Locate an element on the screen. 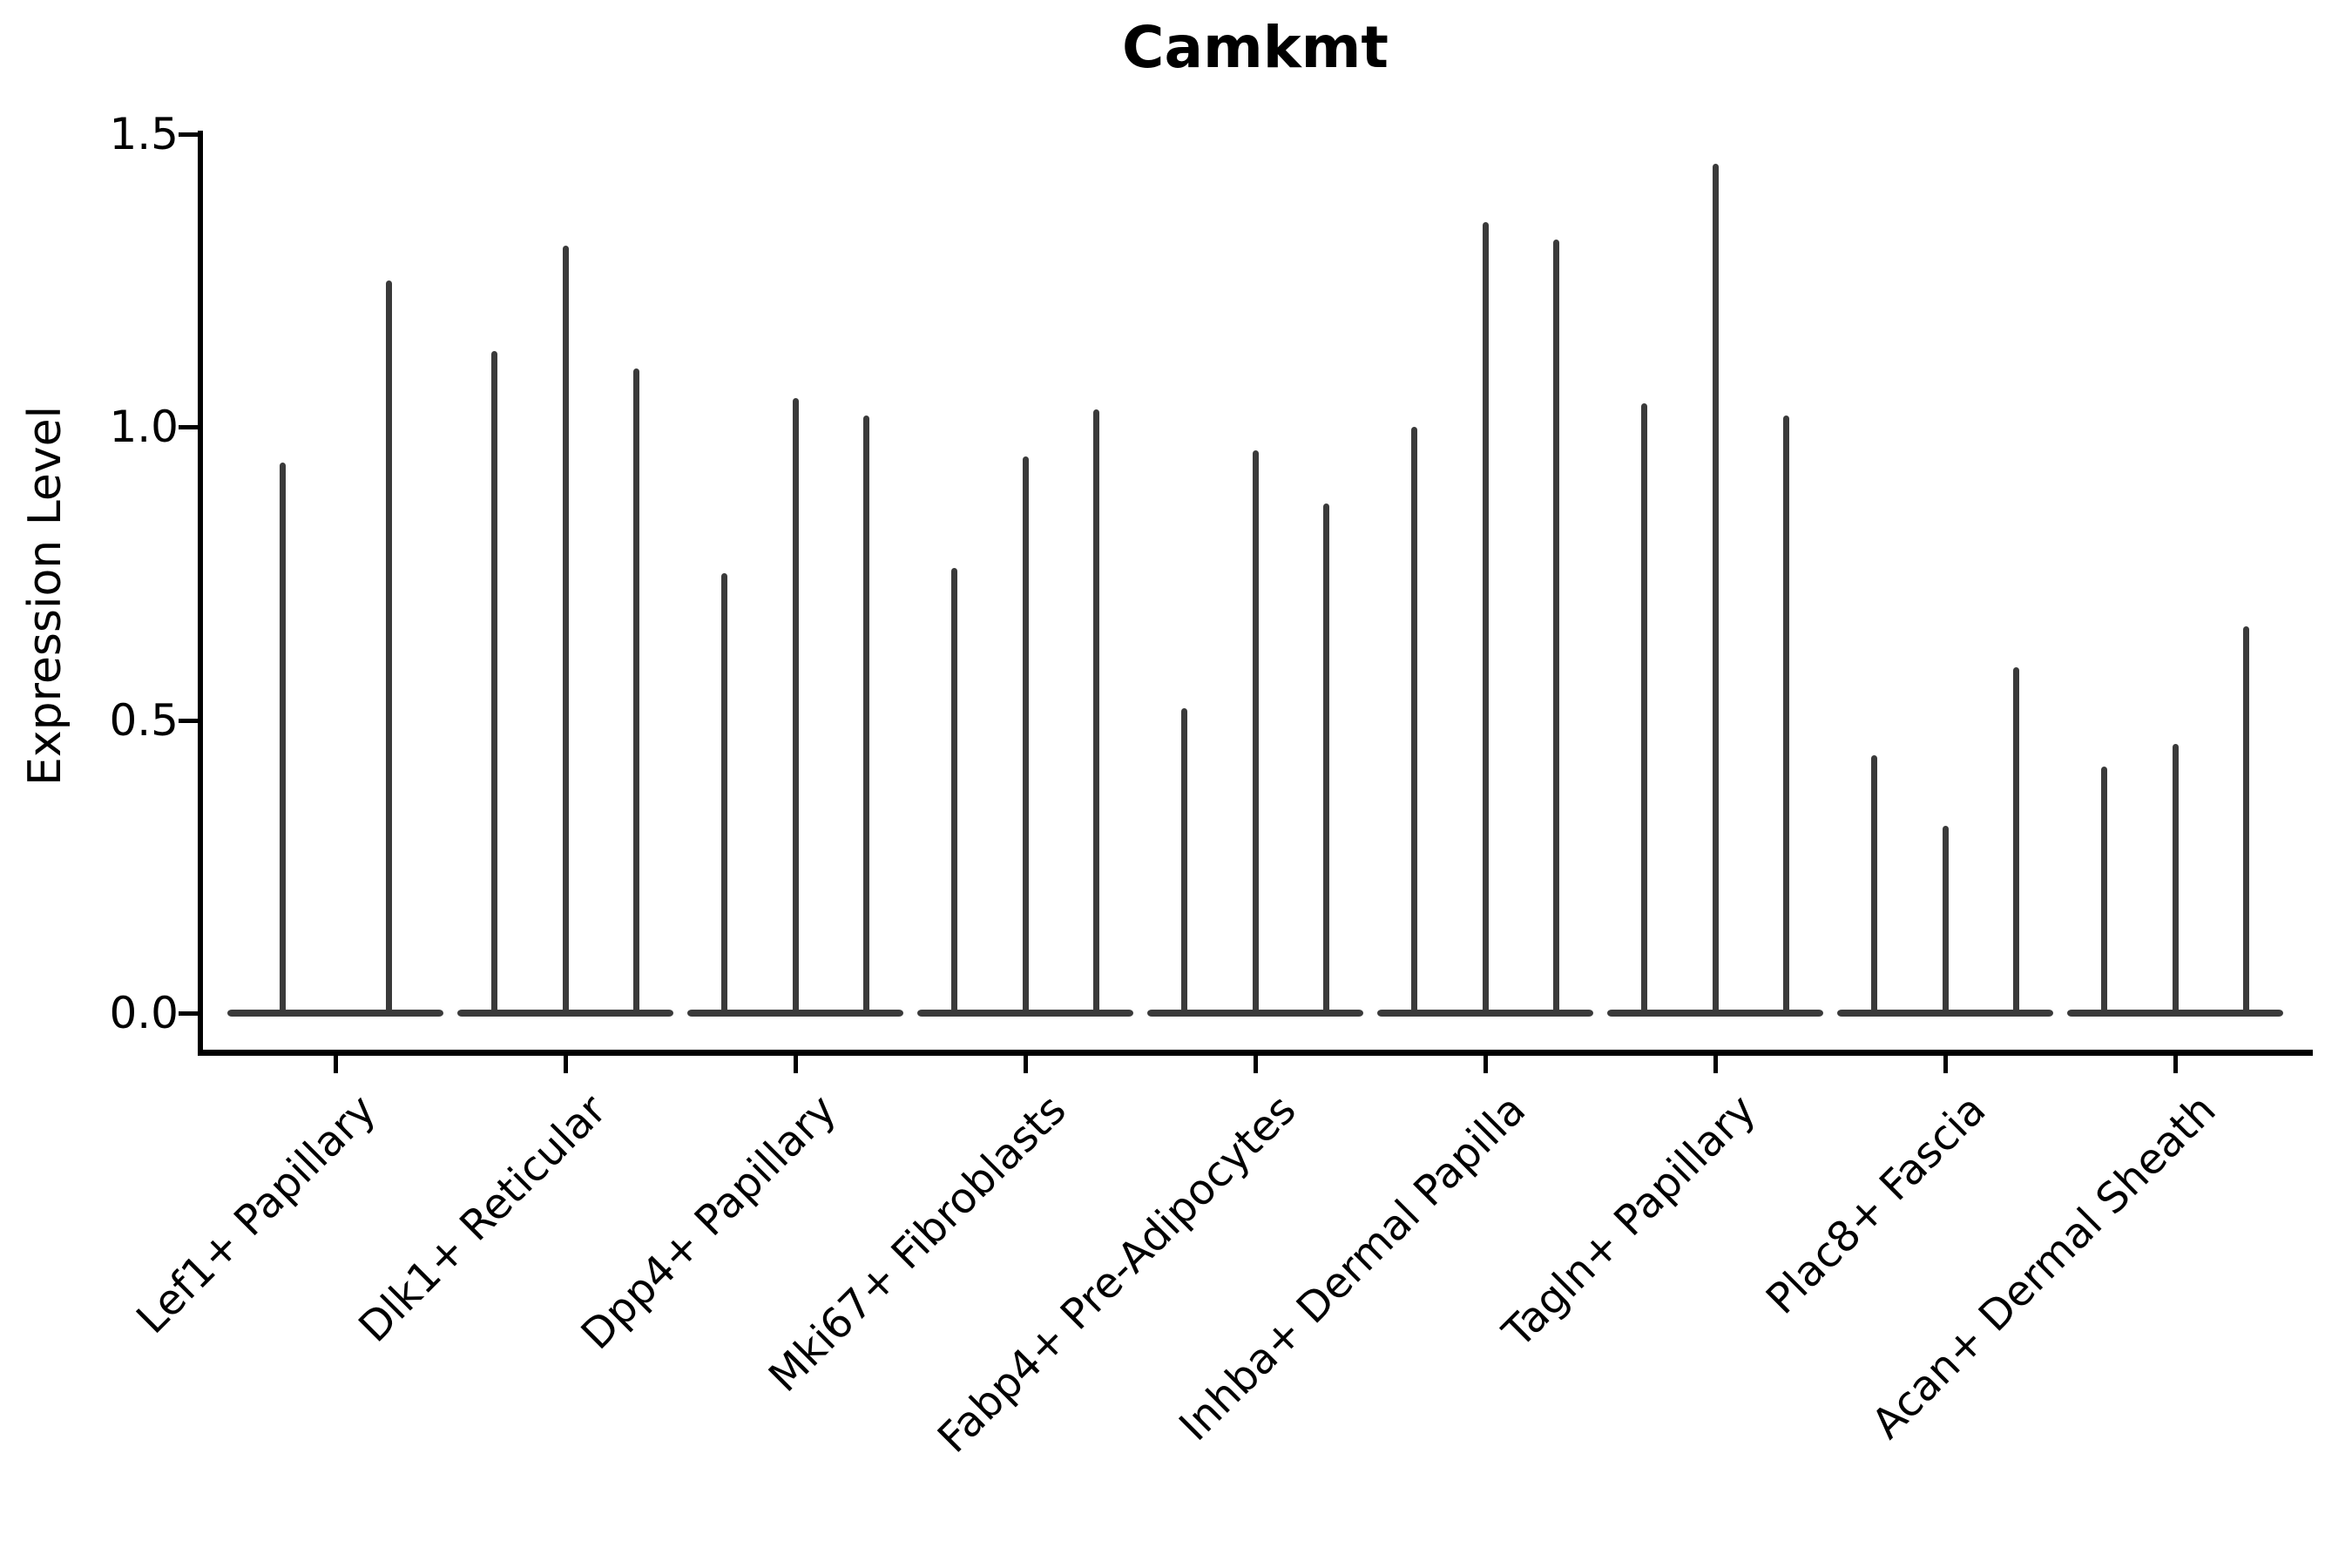  y-tick-label: 0.0 is located at coordinates (144, 1013).